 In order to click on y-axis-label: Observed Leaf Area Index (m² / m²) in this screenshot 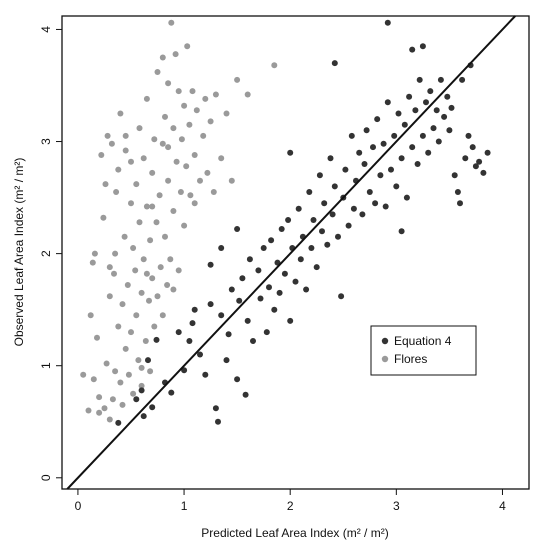, I will do `click(19, 252)`.